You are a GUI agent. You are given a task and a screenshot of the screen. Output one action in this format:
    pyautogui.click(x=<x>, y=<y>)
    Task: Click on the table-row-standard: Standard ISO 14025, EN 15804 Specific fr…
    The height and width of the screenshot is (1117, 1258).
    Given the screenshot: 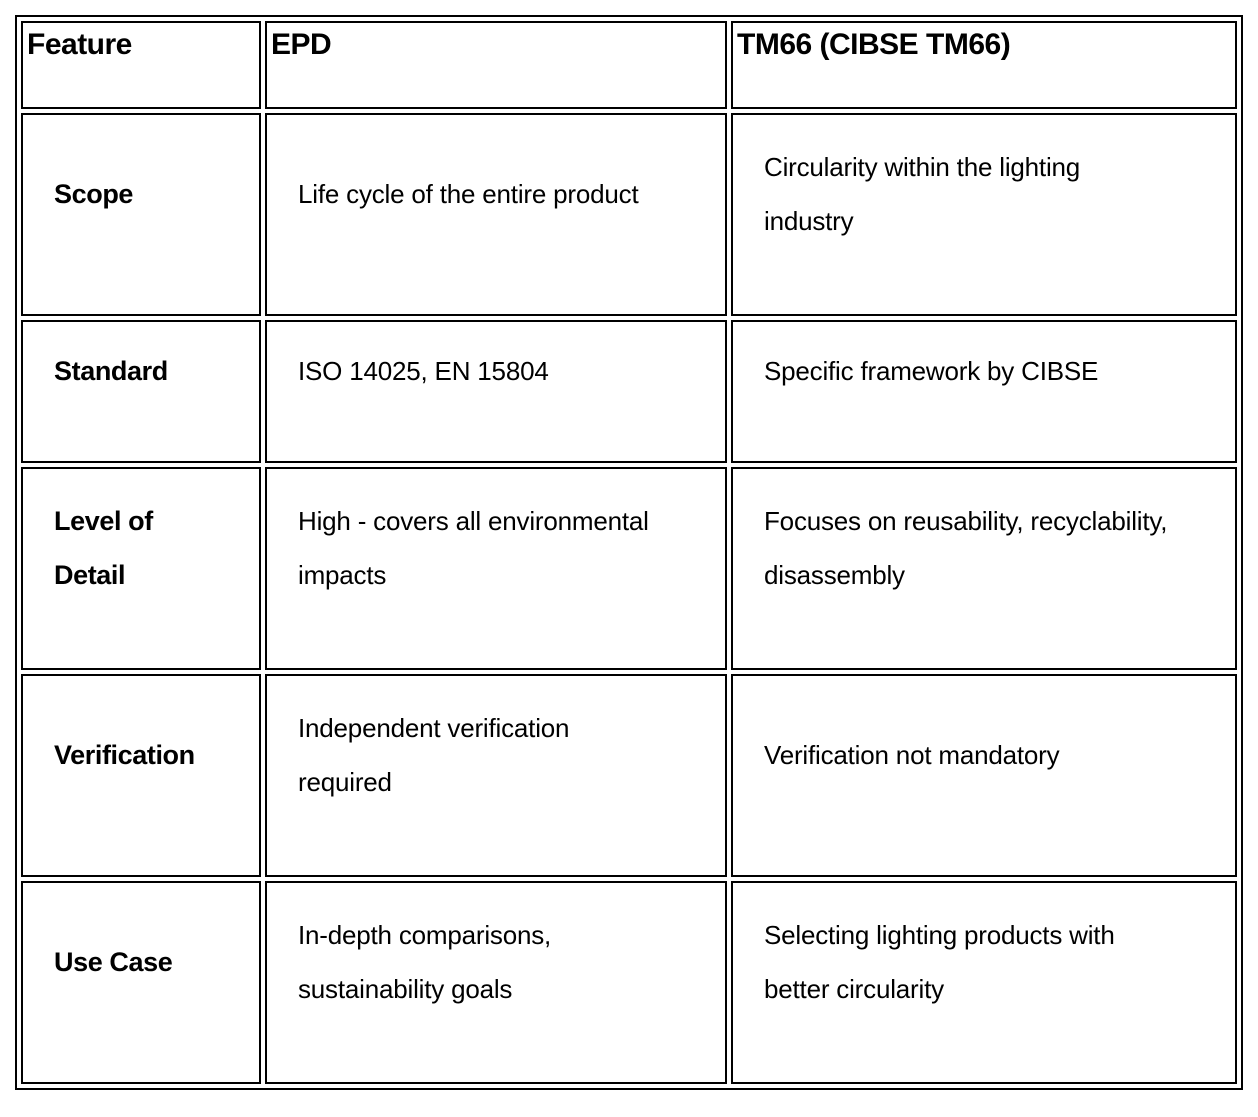 What is the action you would take?
    pyautogui.click(x=629, y=391)
    